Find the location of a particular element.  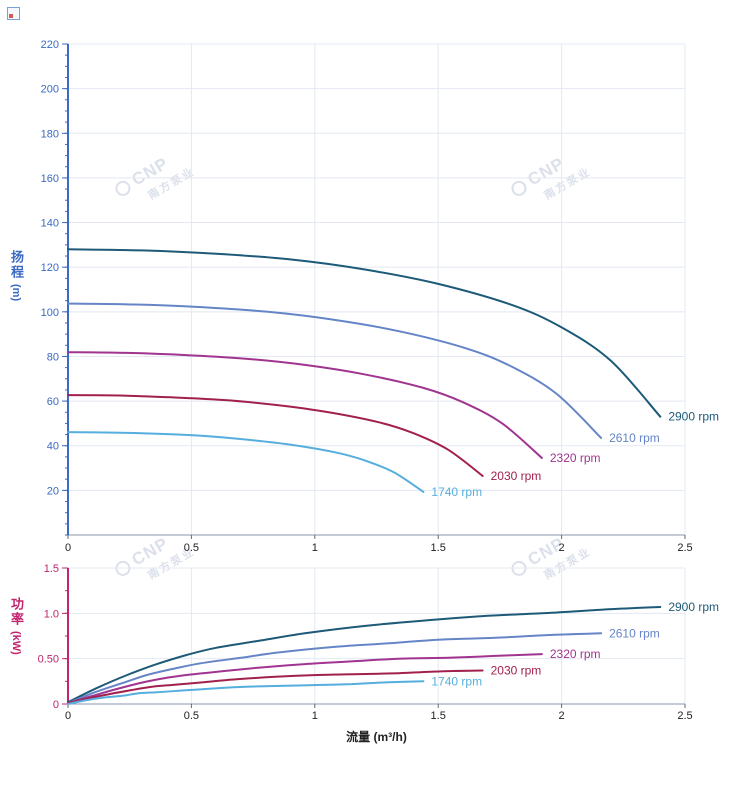

head-axis-title-cn: 扬程 is located at coordinates (16, 265).